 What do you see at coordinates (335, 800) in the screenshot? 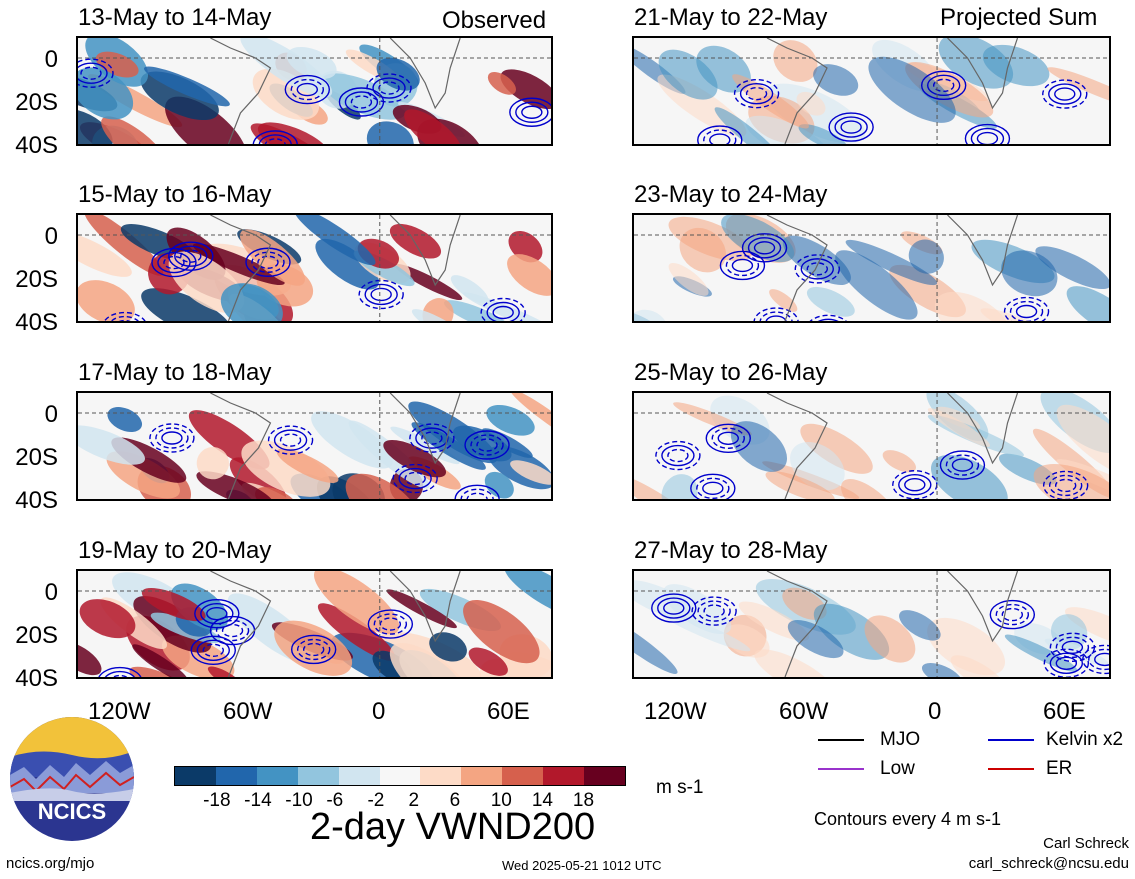
I see `colorbar-tick: -6` at bounding box center [335, 800].